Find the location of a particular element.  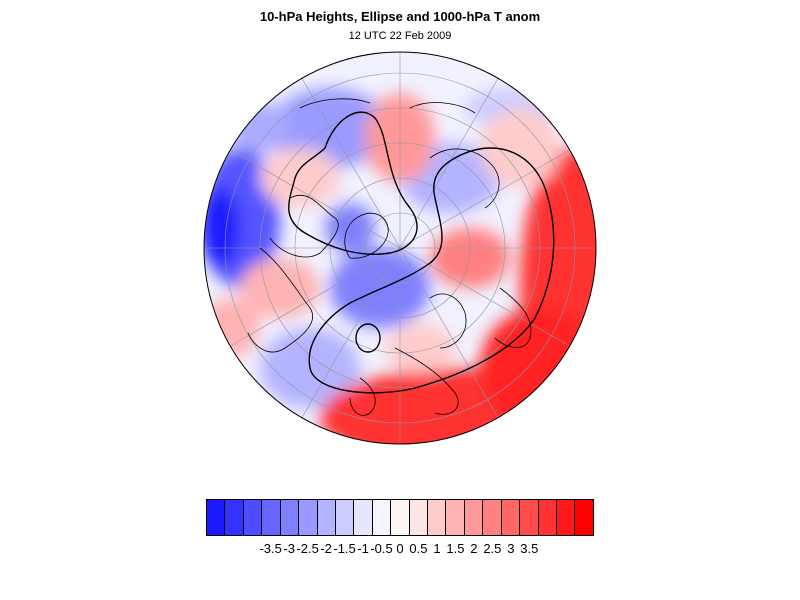

colorbar-tick-label: 2 is located at coordinates (474, 548).